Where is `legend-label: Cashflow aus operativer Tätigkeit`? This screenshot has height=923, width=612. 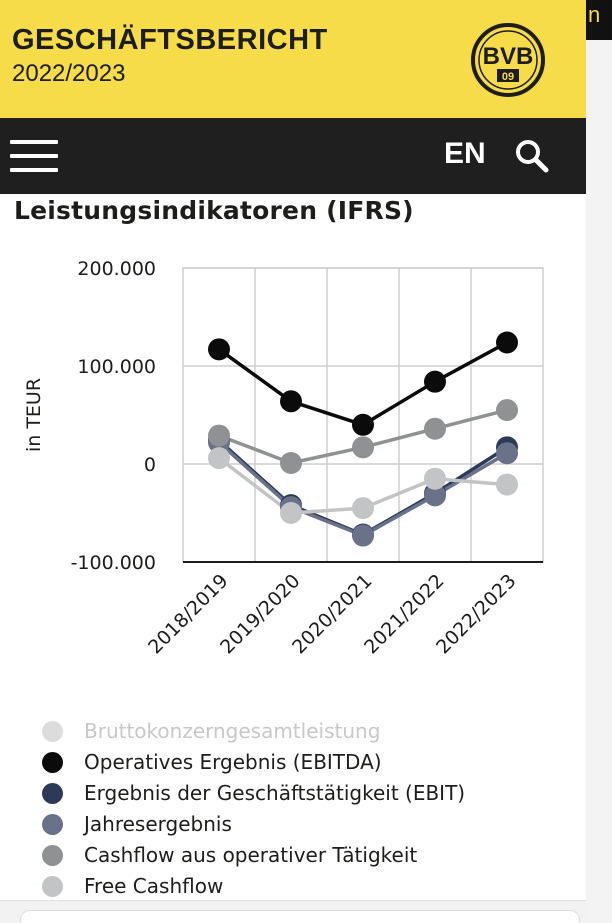 legend-label: Cashflow aus operativer Tätigkeit is located at coordinates (251, 855).